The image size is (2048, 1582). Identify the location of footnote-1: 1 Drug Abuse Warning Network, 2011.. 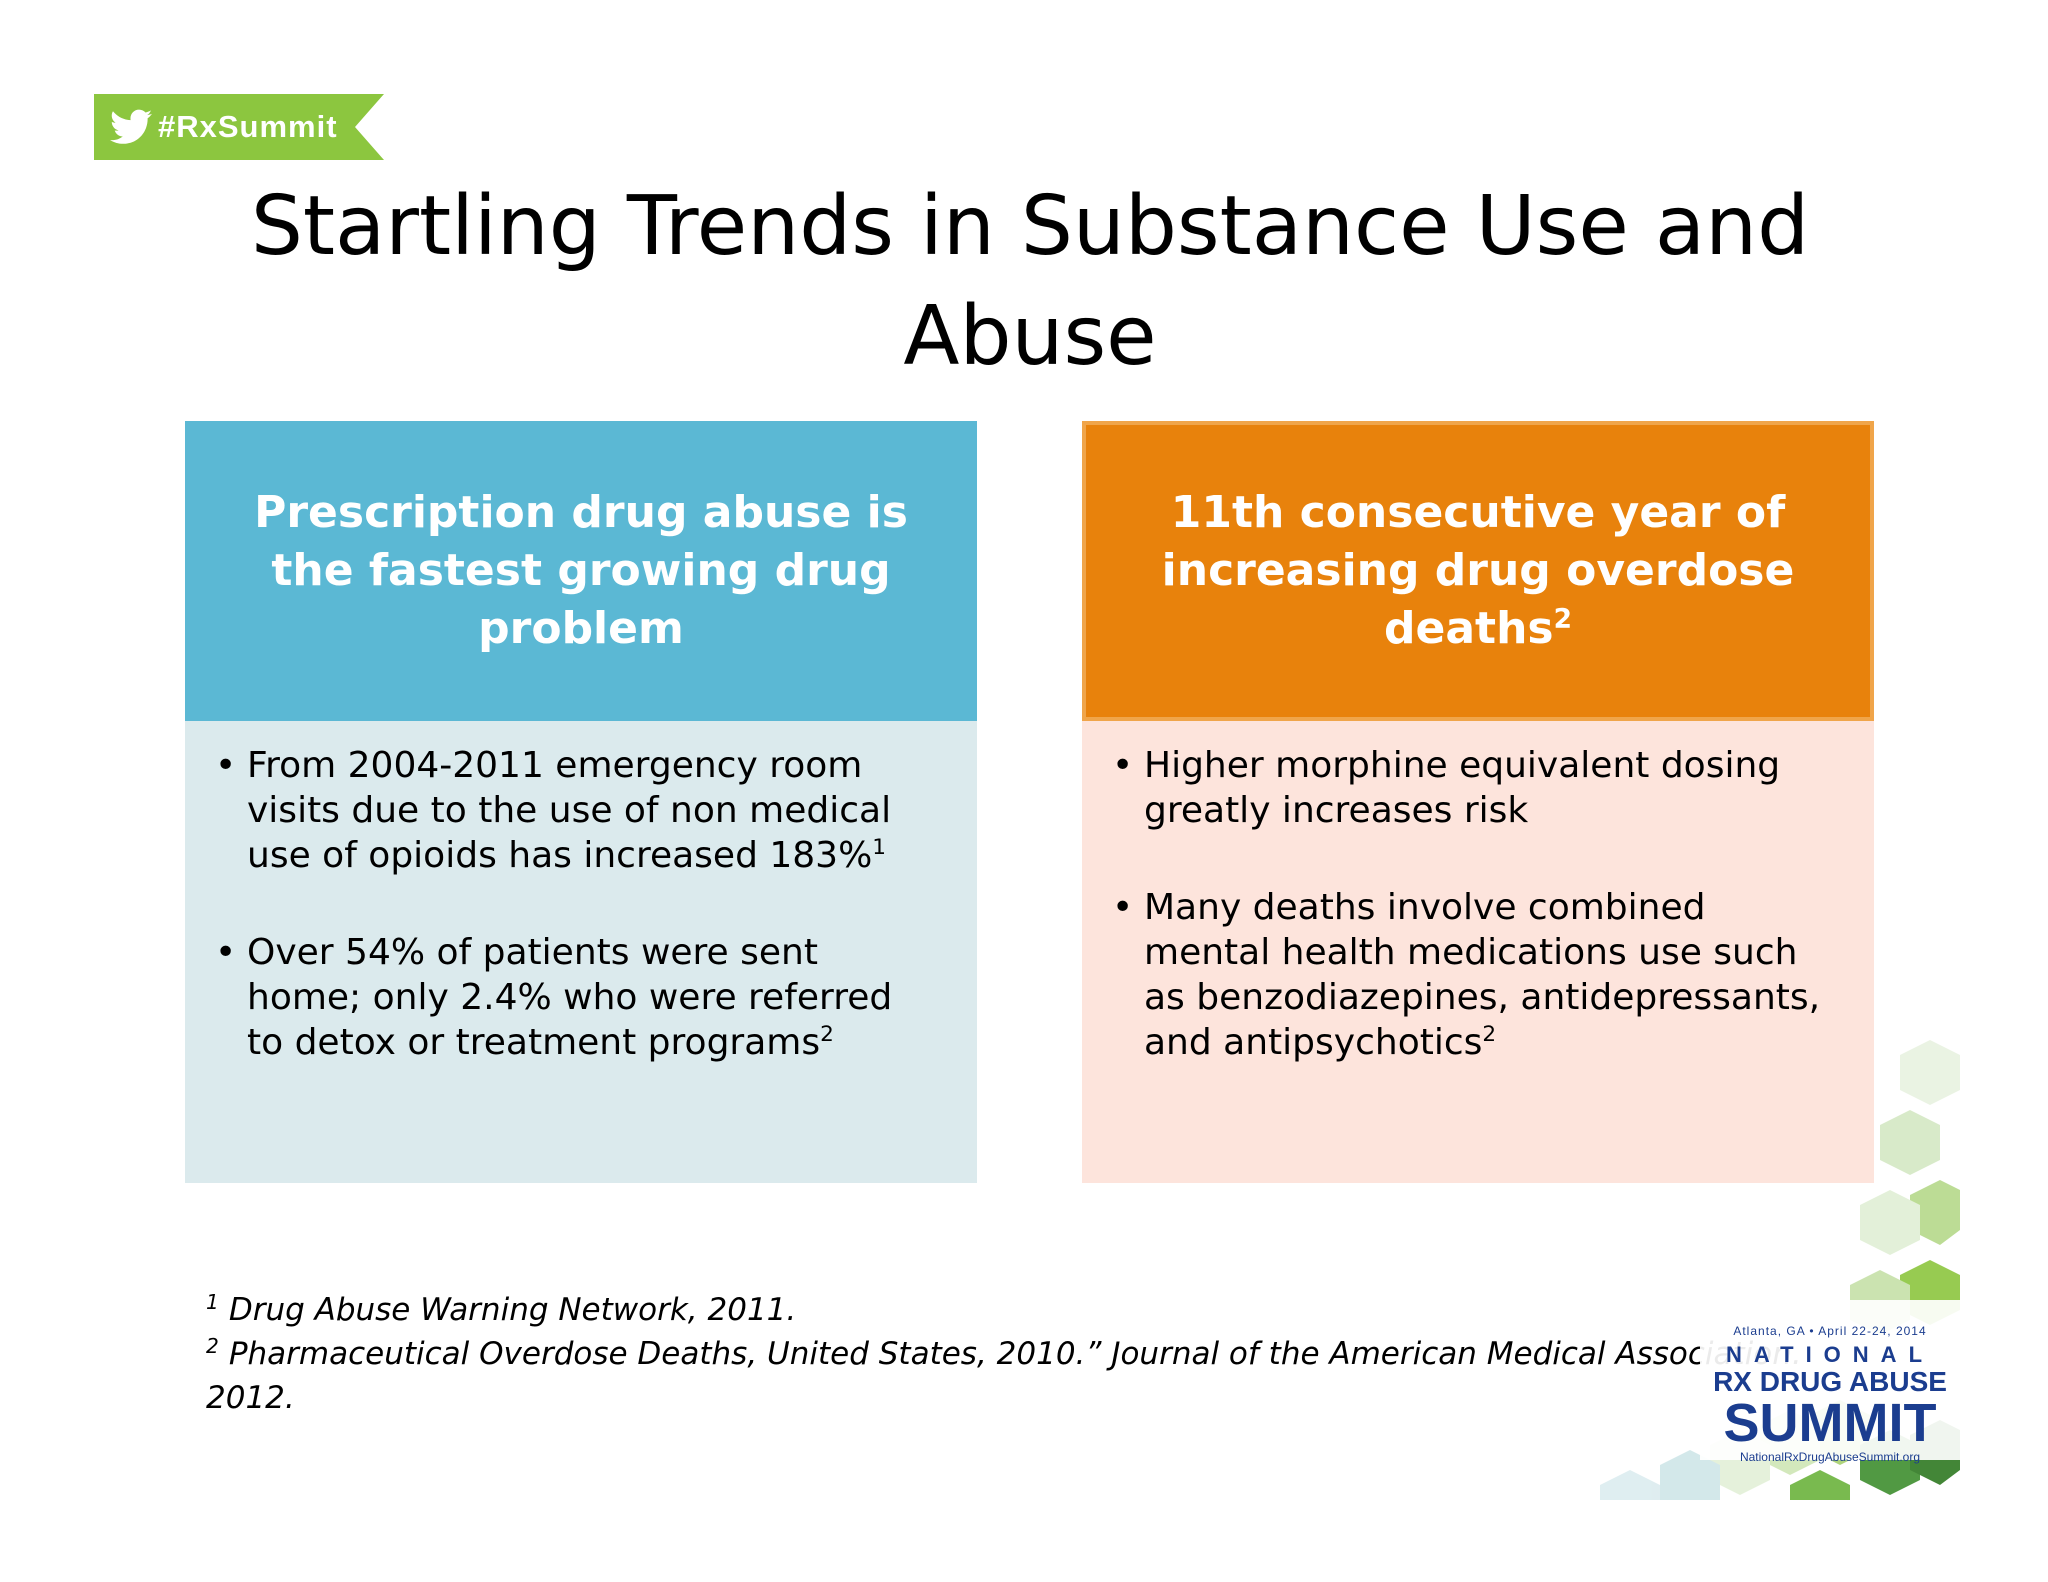
(501, 1308).